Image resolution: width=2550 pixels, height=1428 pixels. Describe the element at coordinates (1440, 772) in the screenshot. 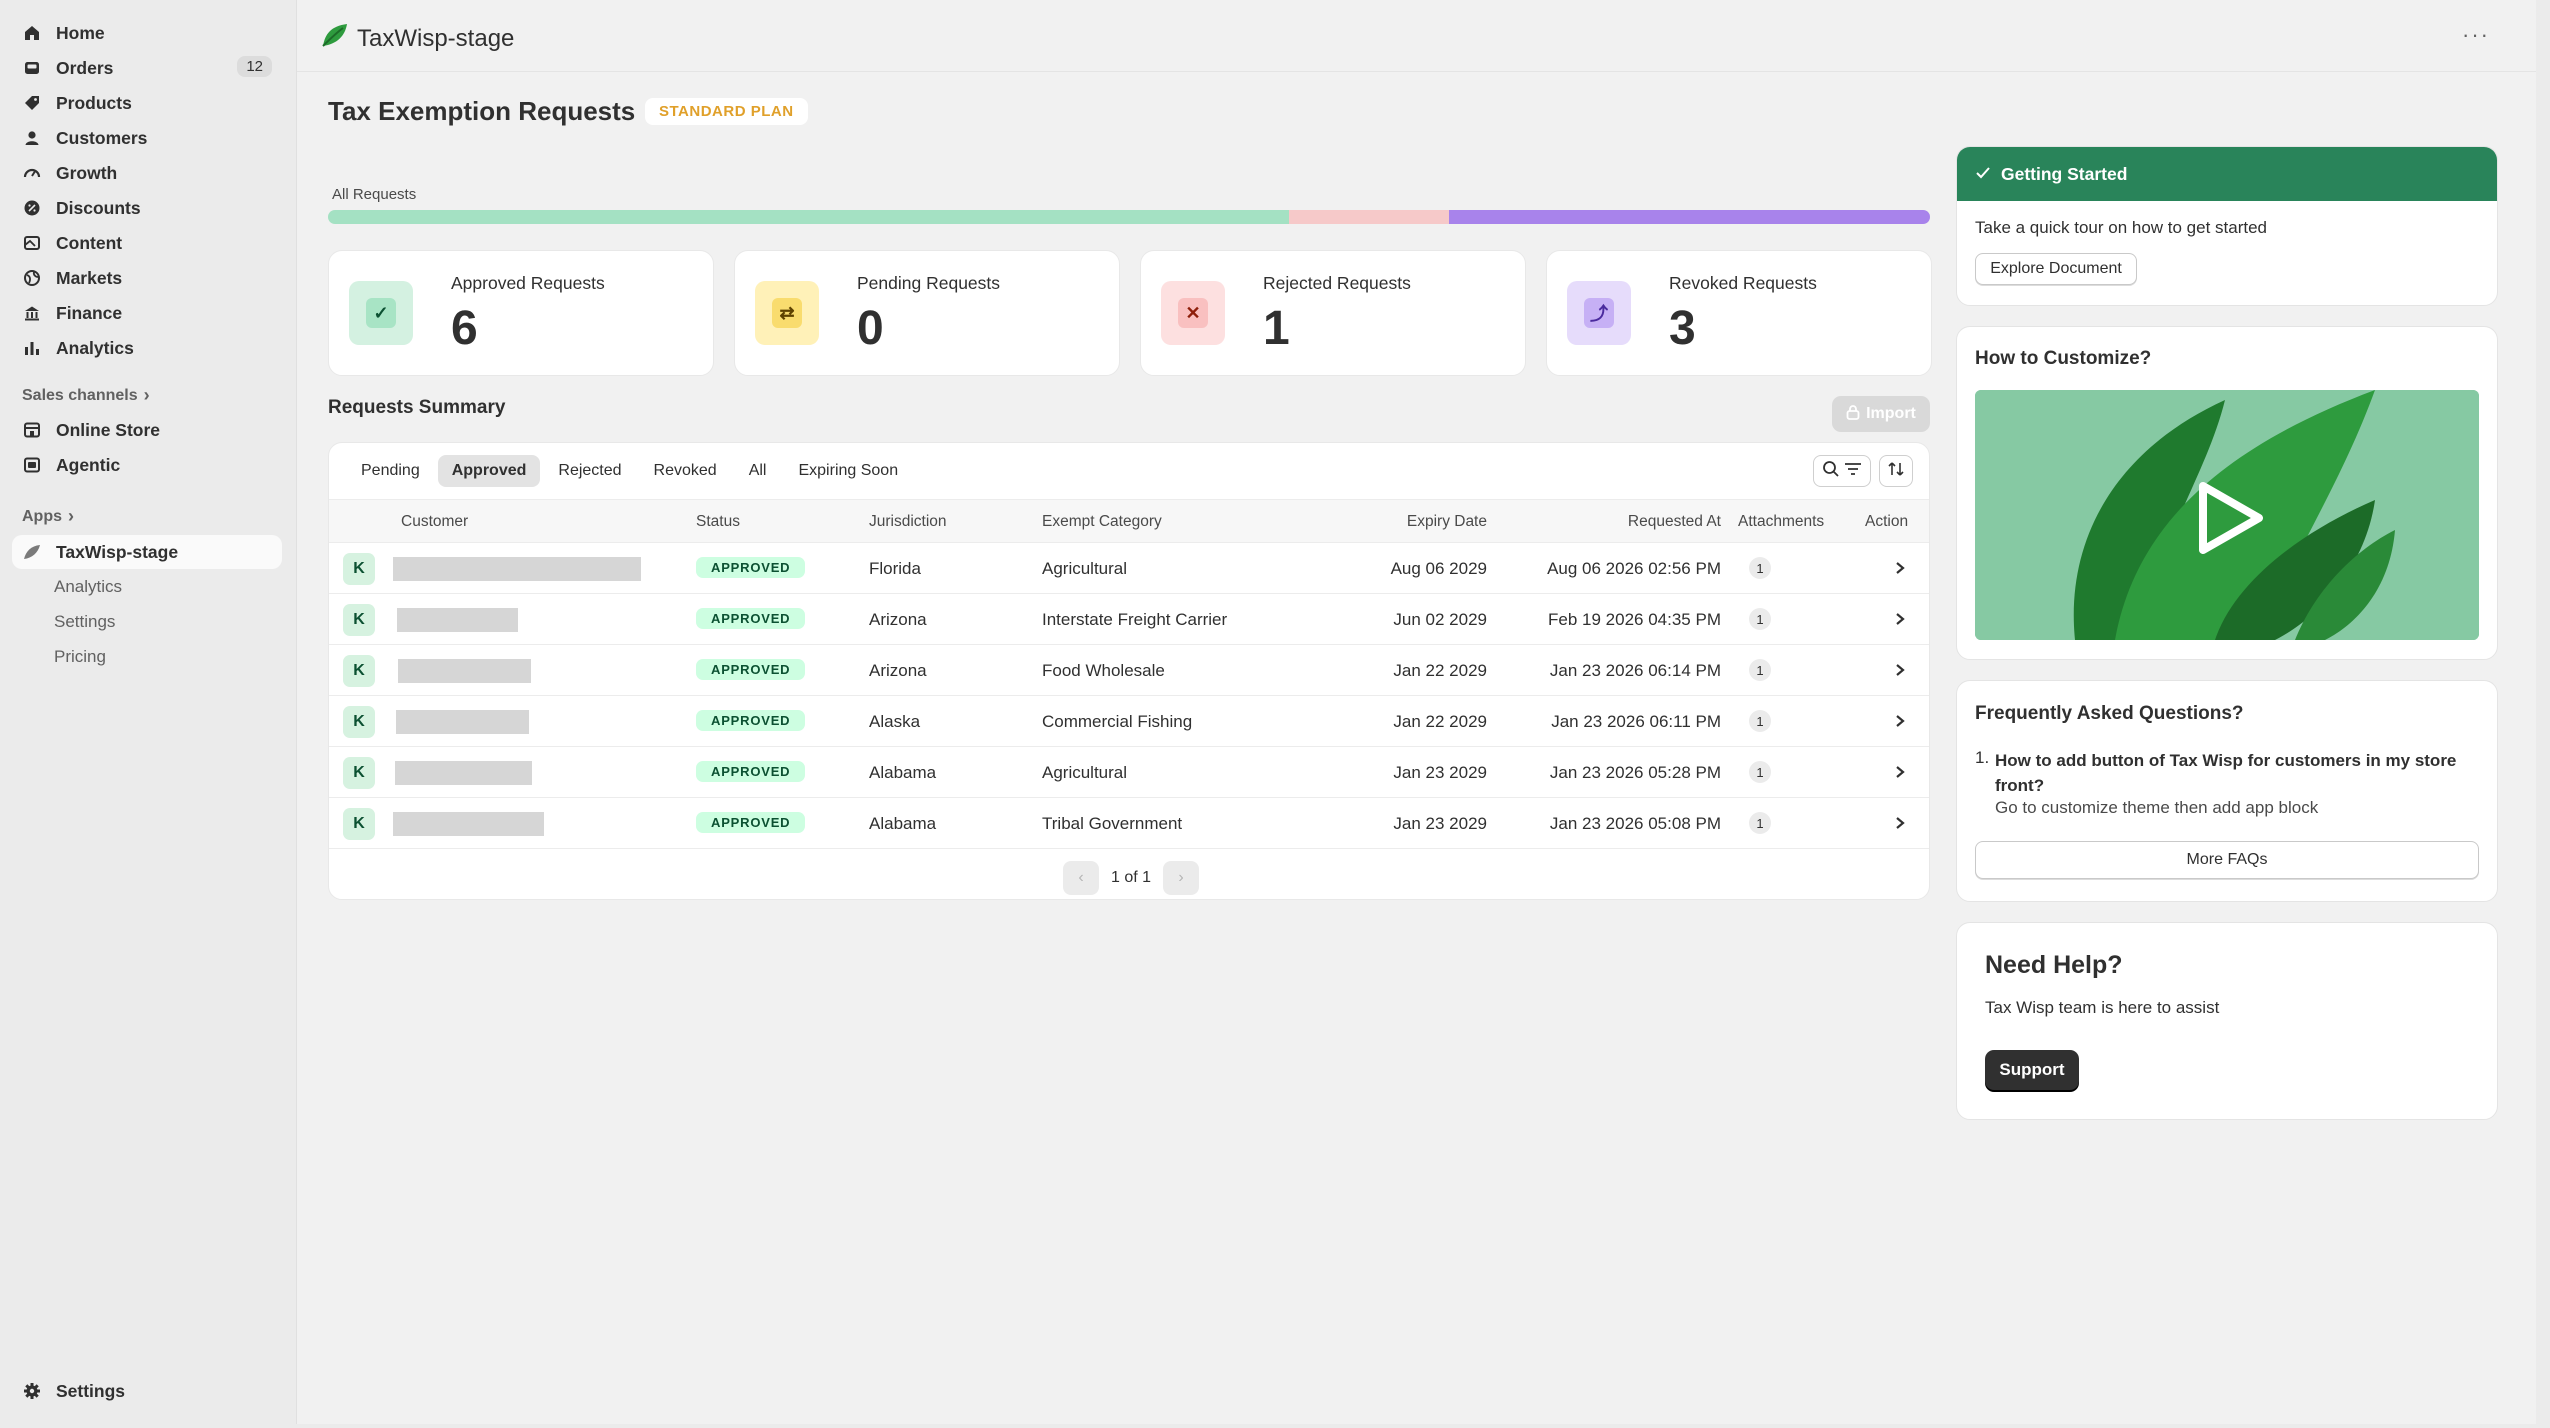

I see `expiry-date-cell: Jan 23 2029` at that location.